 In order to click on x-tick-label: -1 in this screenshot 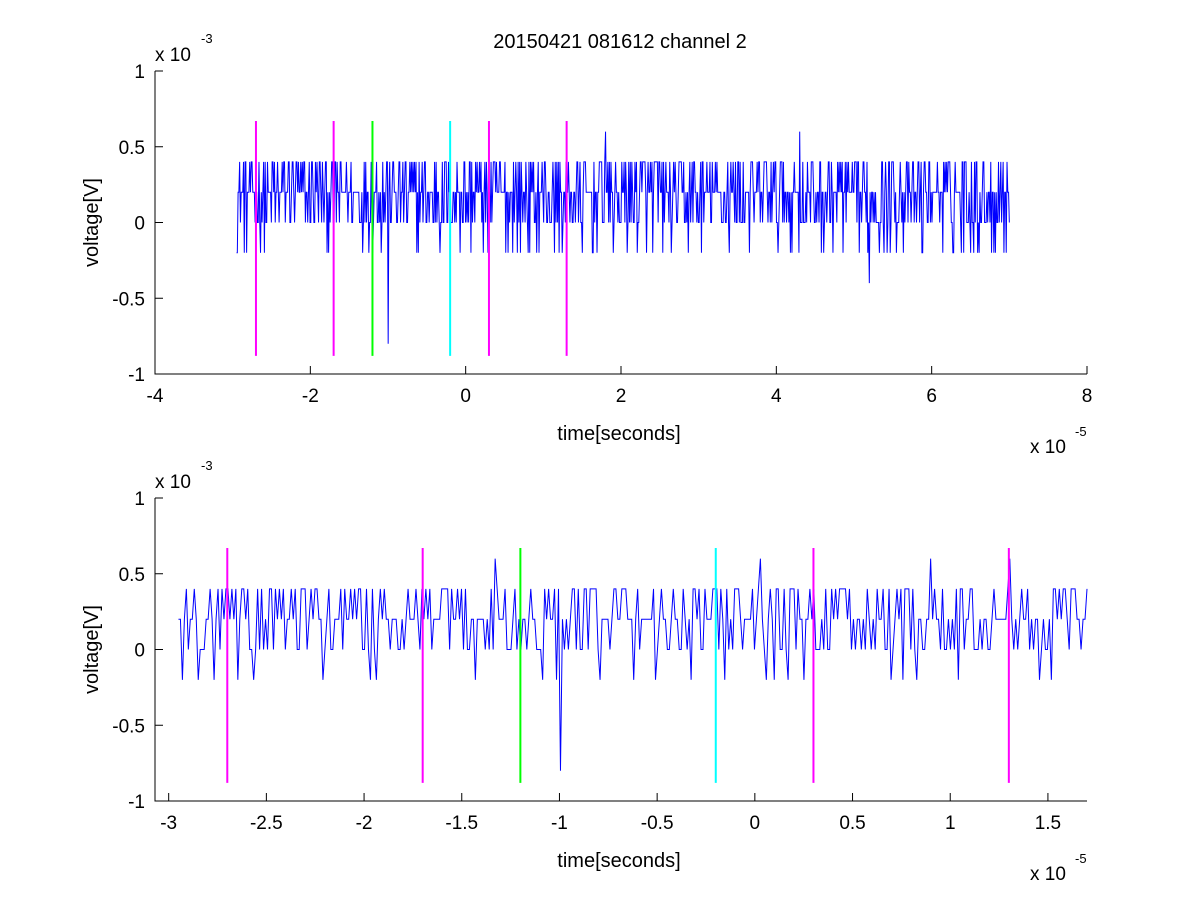, I will do `click(559, 823)`.